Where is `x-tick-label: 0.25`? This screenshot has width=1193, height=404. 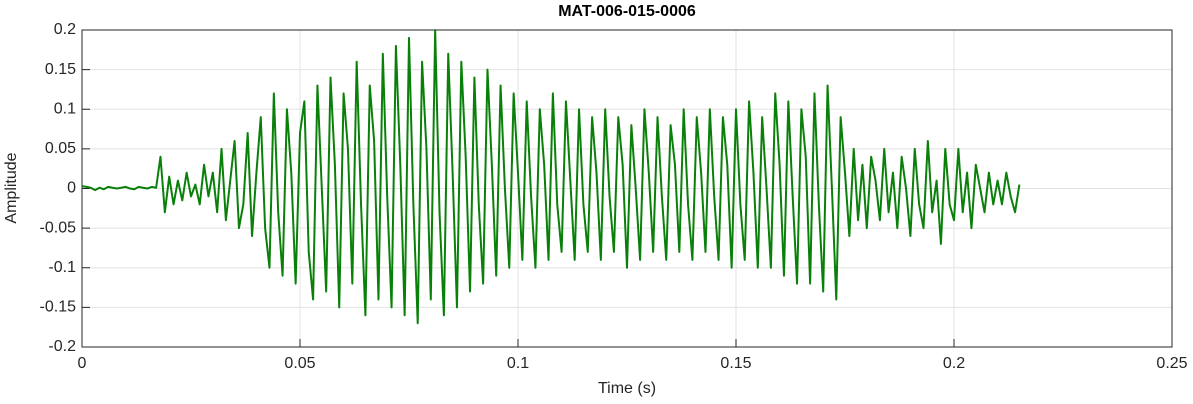 x-tick-label: 0.25 is located at coordinates (1171, 363).